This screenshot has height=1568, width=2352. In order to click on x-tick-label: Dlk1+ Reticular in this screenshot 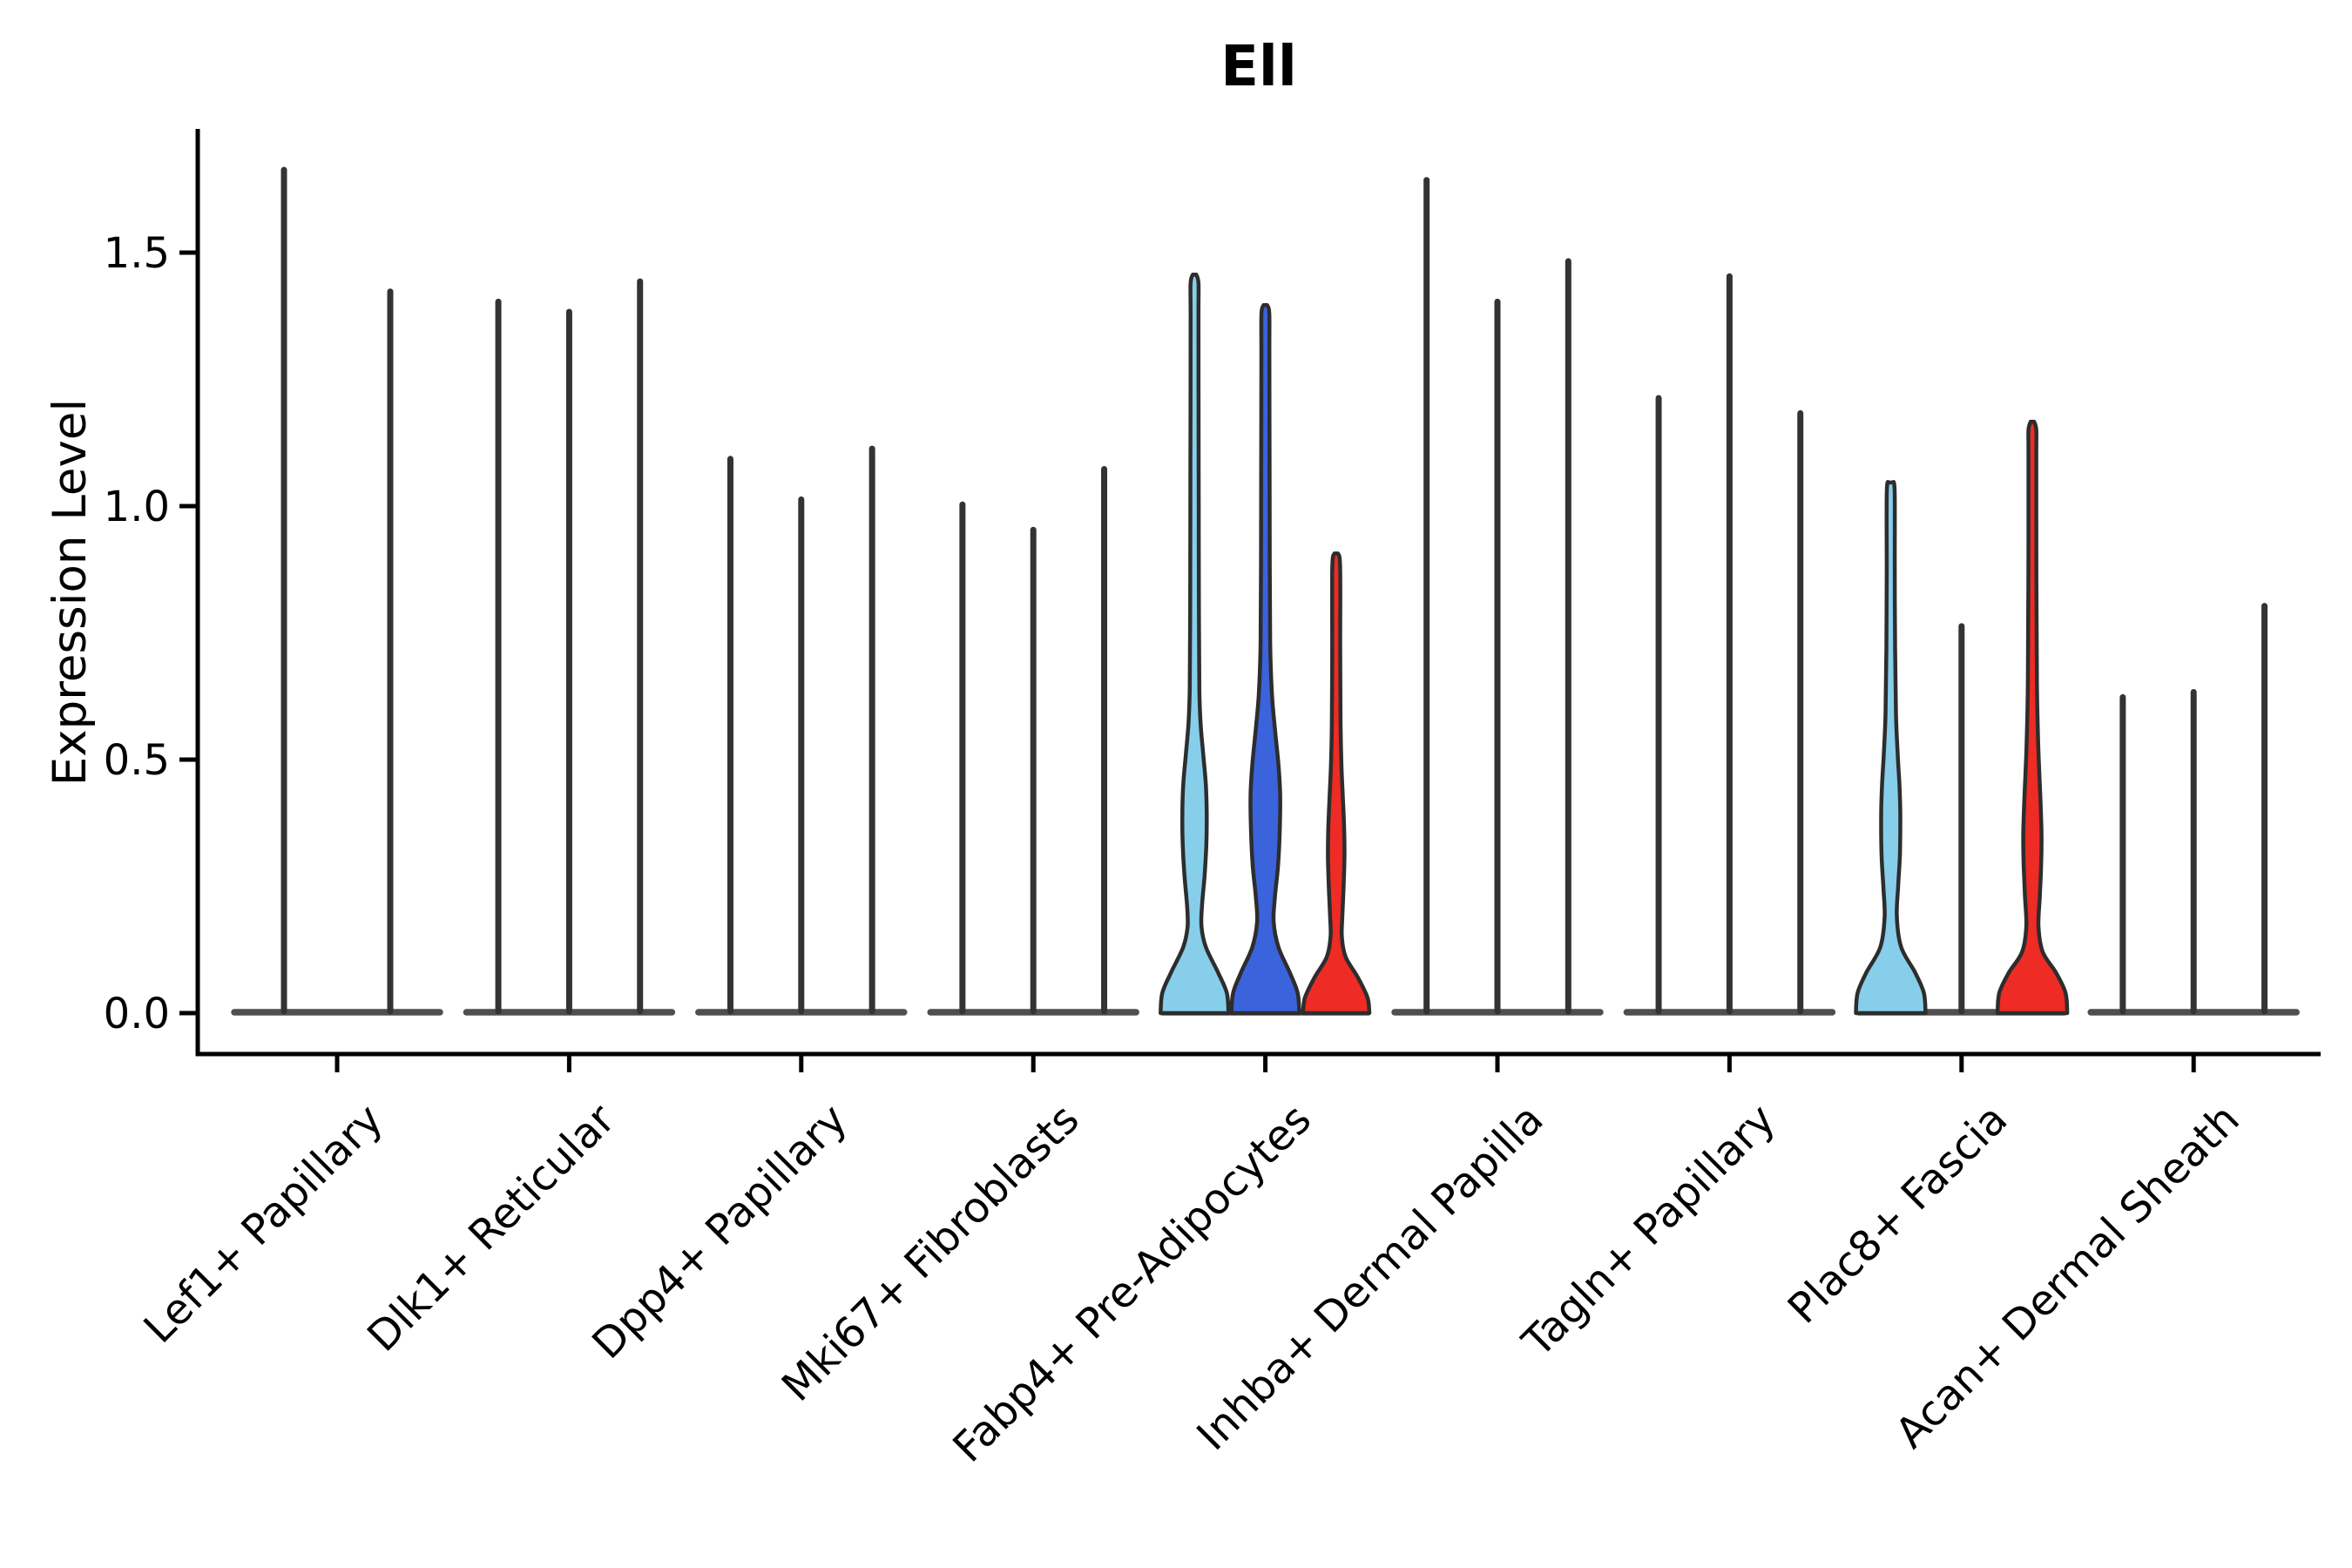, I will do `click(491, 1228)`.